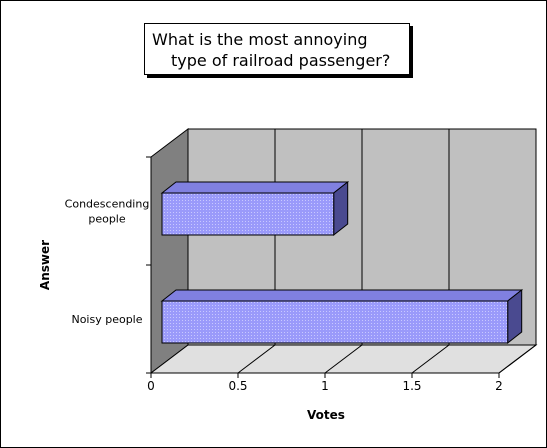 The height and width of the screenshot is (448, 547). I want to click on x-tick-label: 1.5, so click(411, 386).